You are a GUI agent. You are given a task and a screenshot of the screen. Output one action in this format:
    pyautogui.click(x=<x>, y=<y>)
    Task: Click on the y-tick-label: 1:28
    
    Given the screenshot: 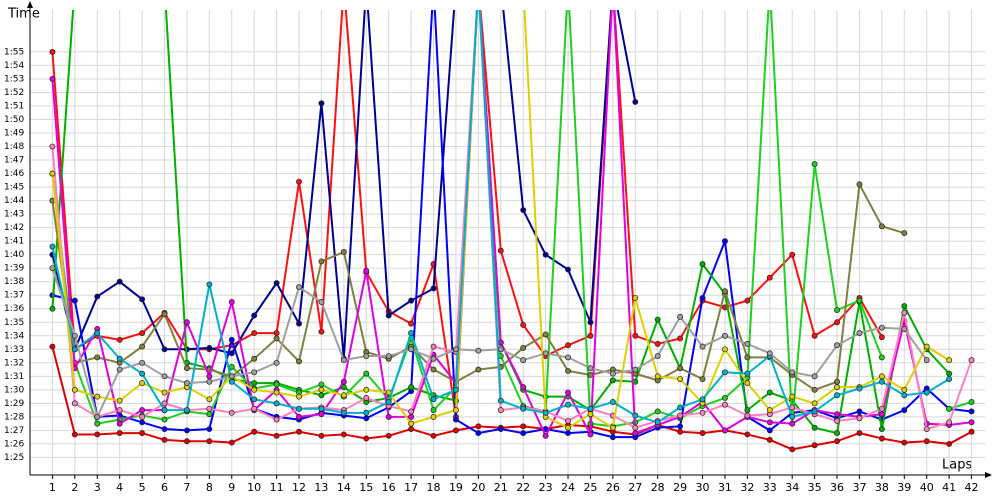 What is the action you would take?
    pyautogui.click(x=14, y=417)
    